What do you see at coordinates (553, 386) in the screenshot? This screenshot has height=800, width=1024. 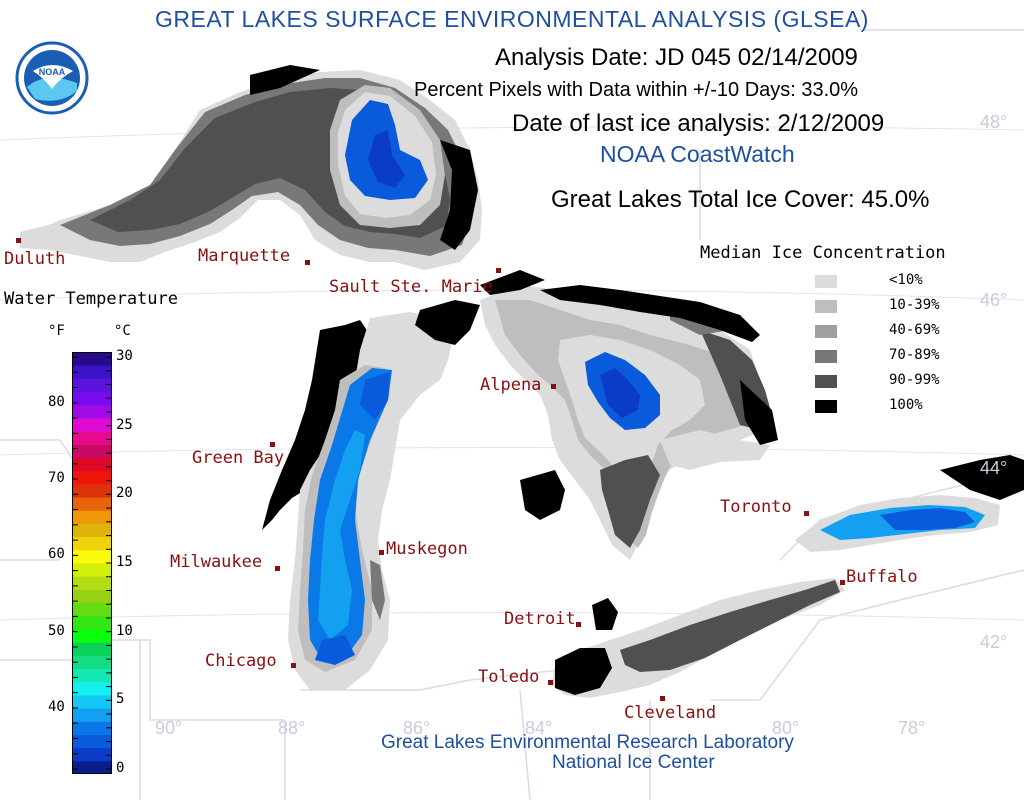 I see `city-marker-alpena` at bounding box center [553, 386].